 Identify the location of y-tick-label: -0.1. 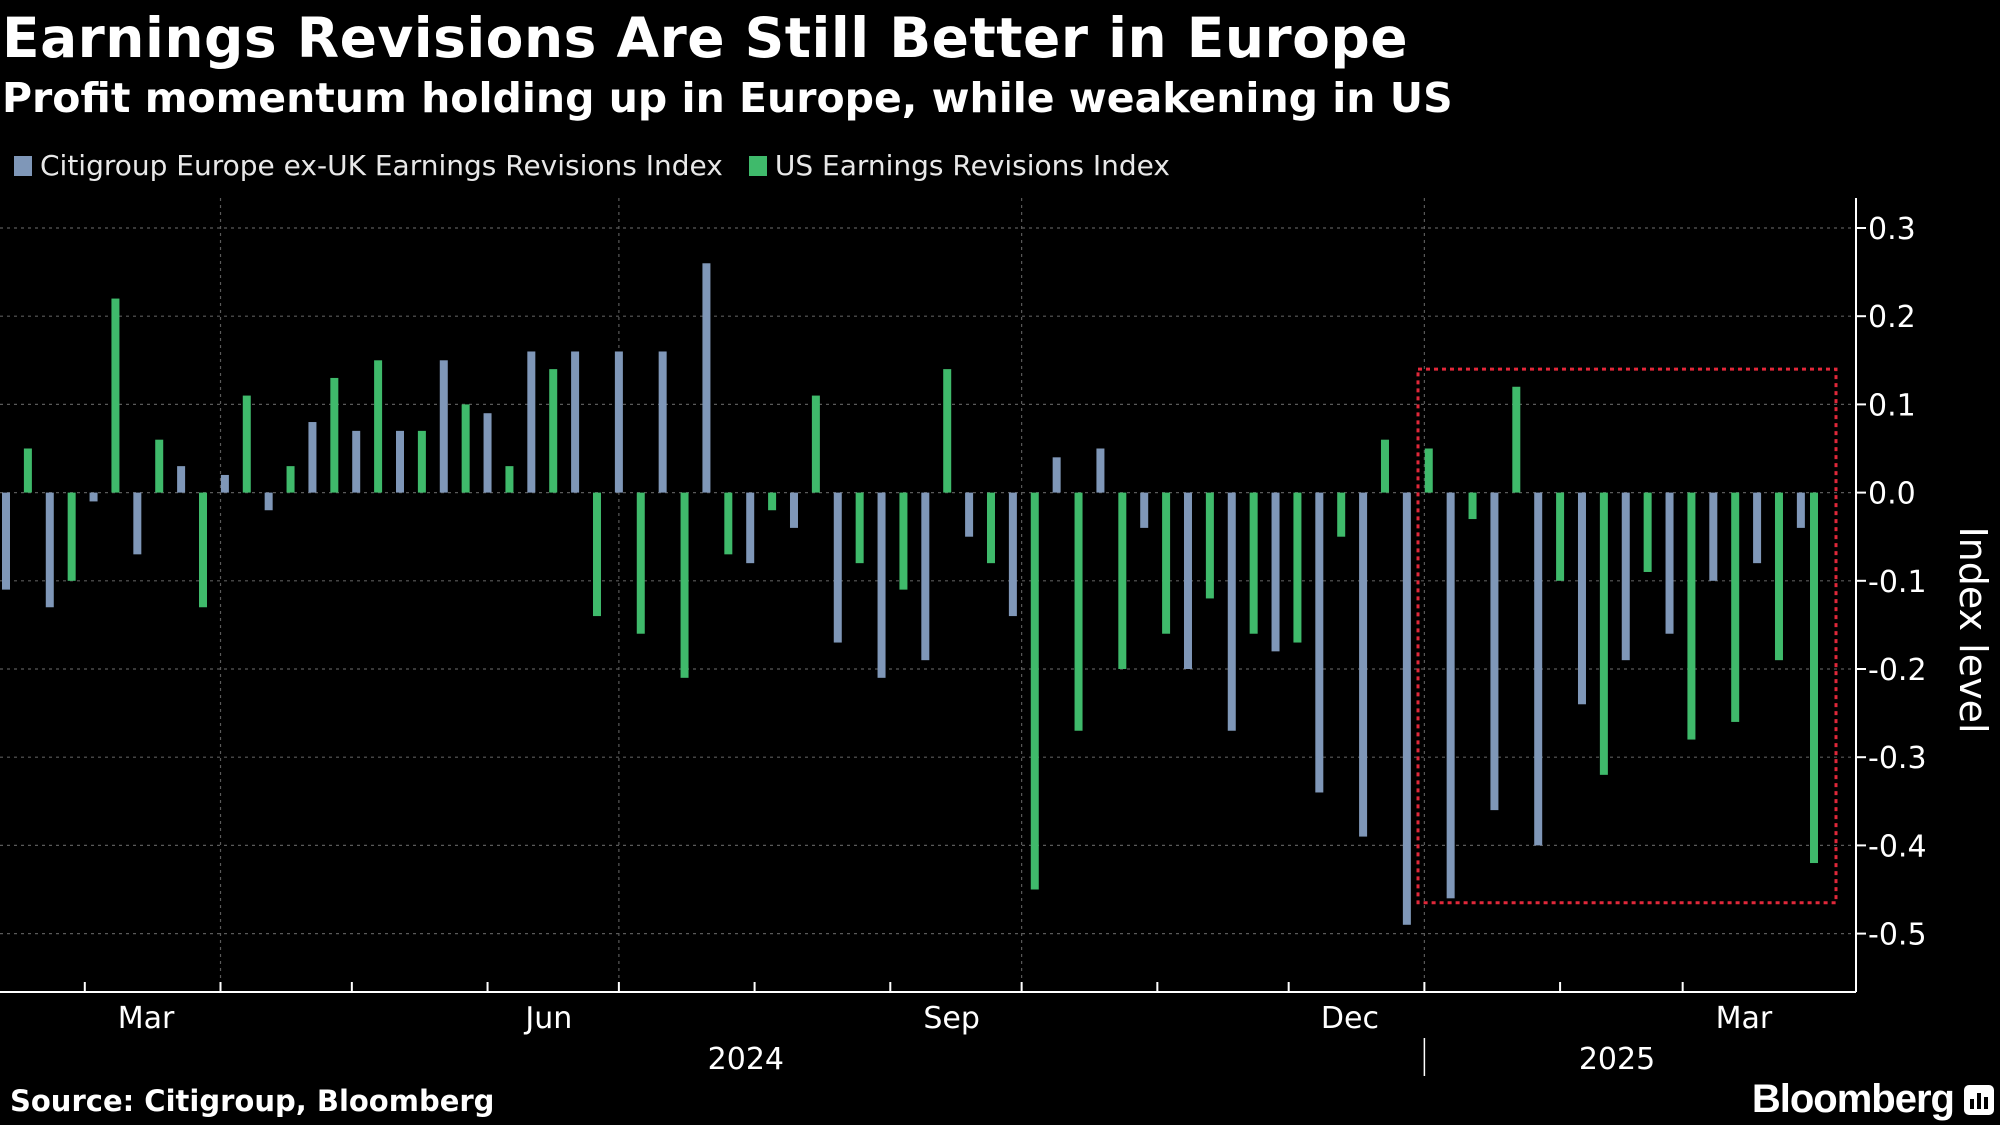
(1897, 582).